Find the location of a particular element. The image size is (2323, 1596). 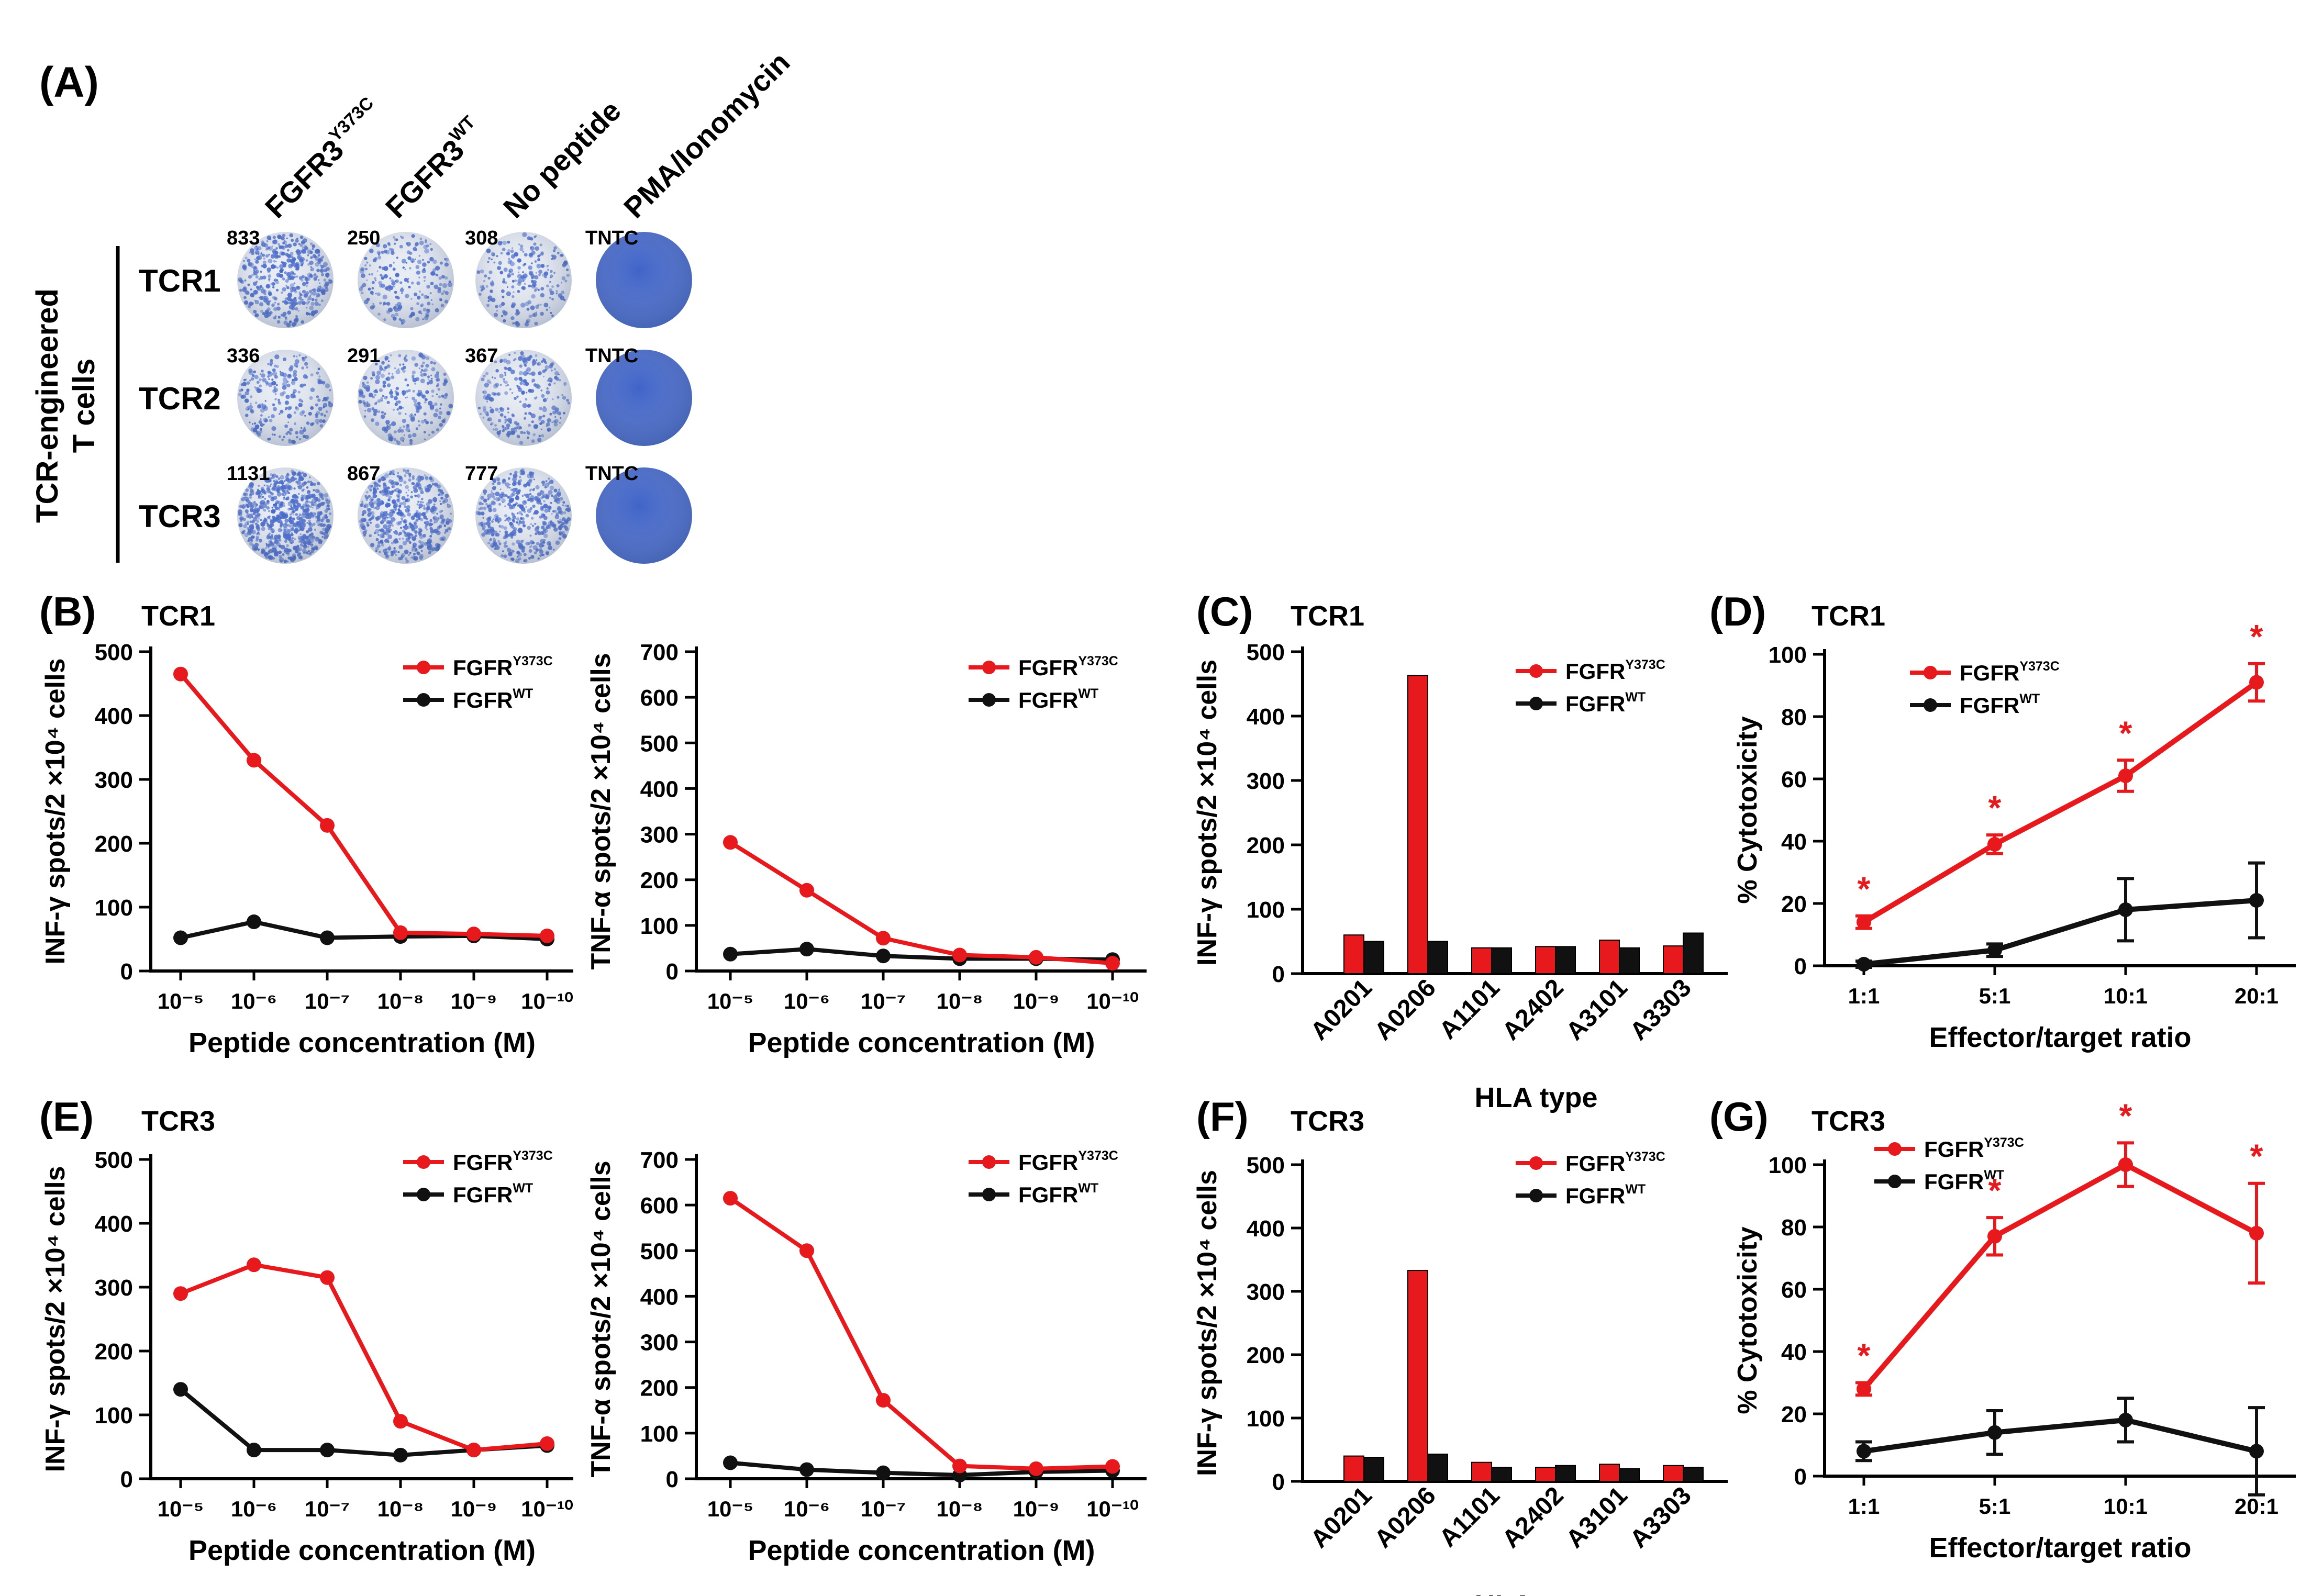

x-tick-label-group: A2402 is located at coordinates (1533, 1009).